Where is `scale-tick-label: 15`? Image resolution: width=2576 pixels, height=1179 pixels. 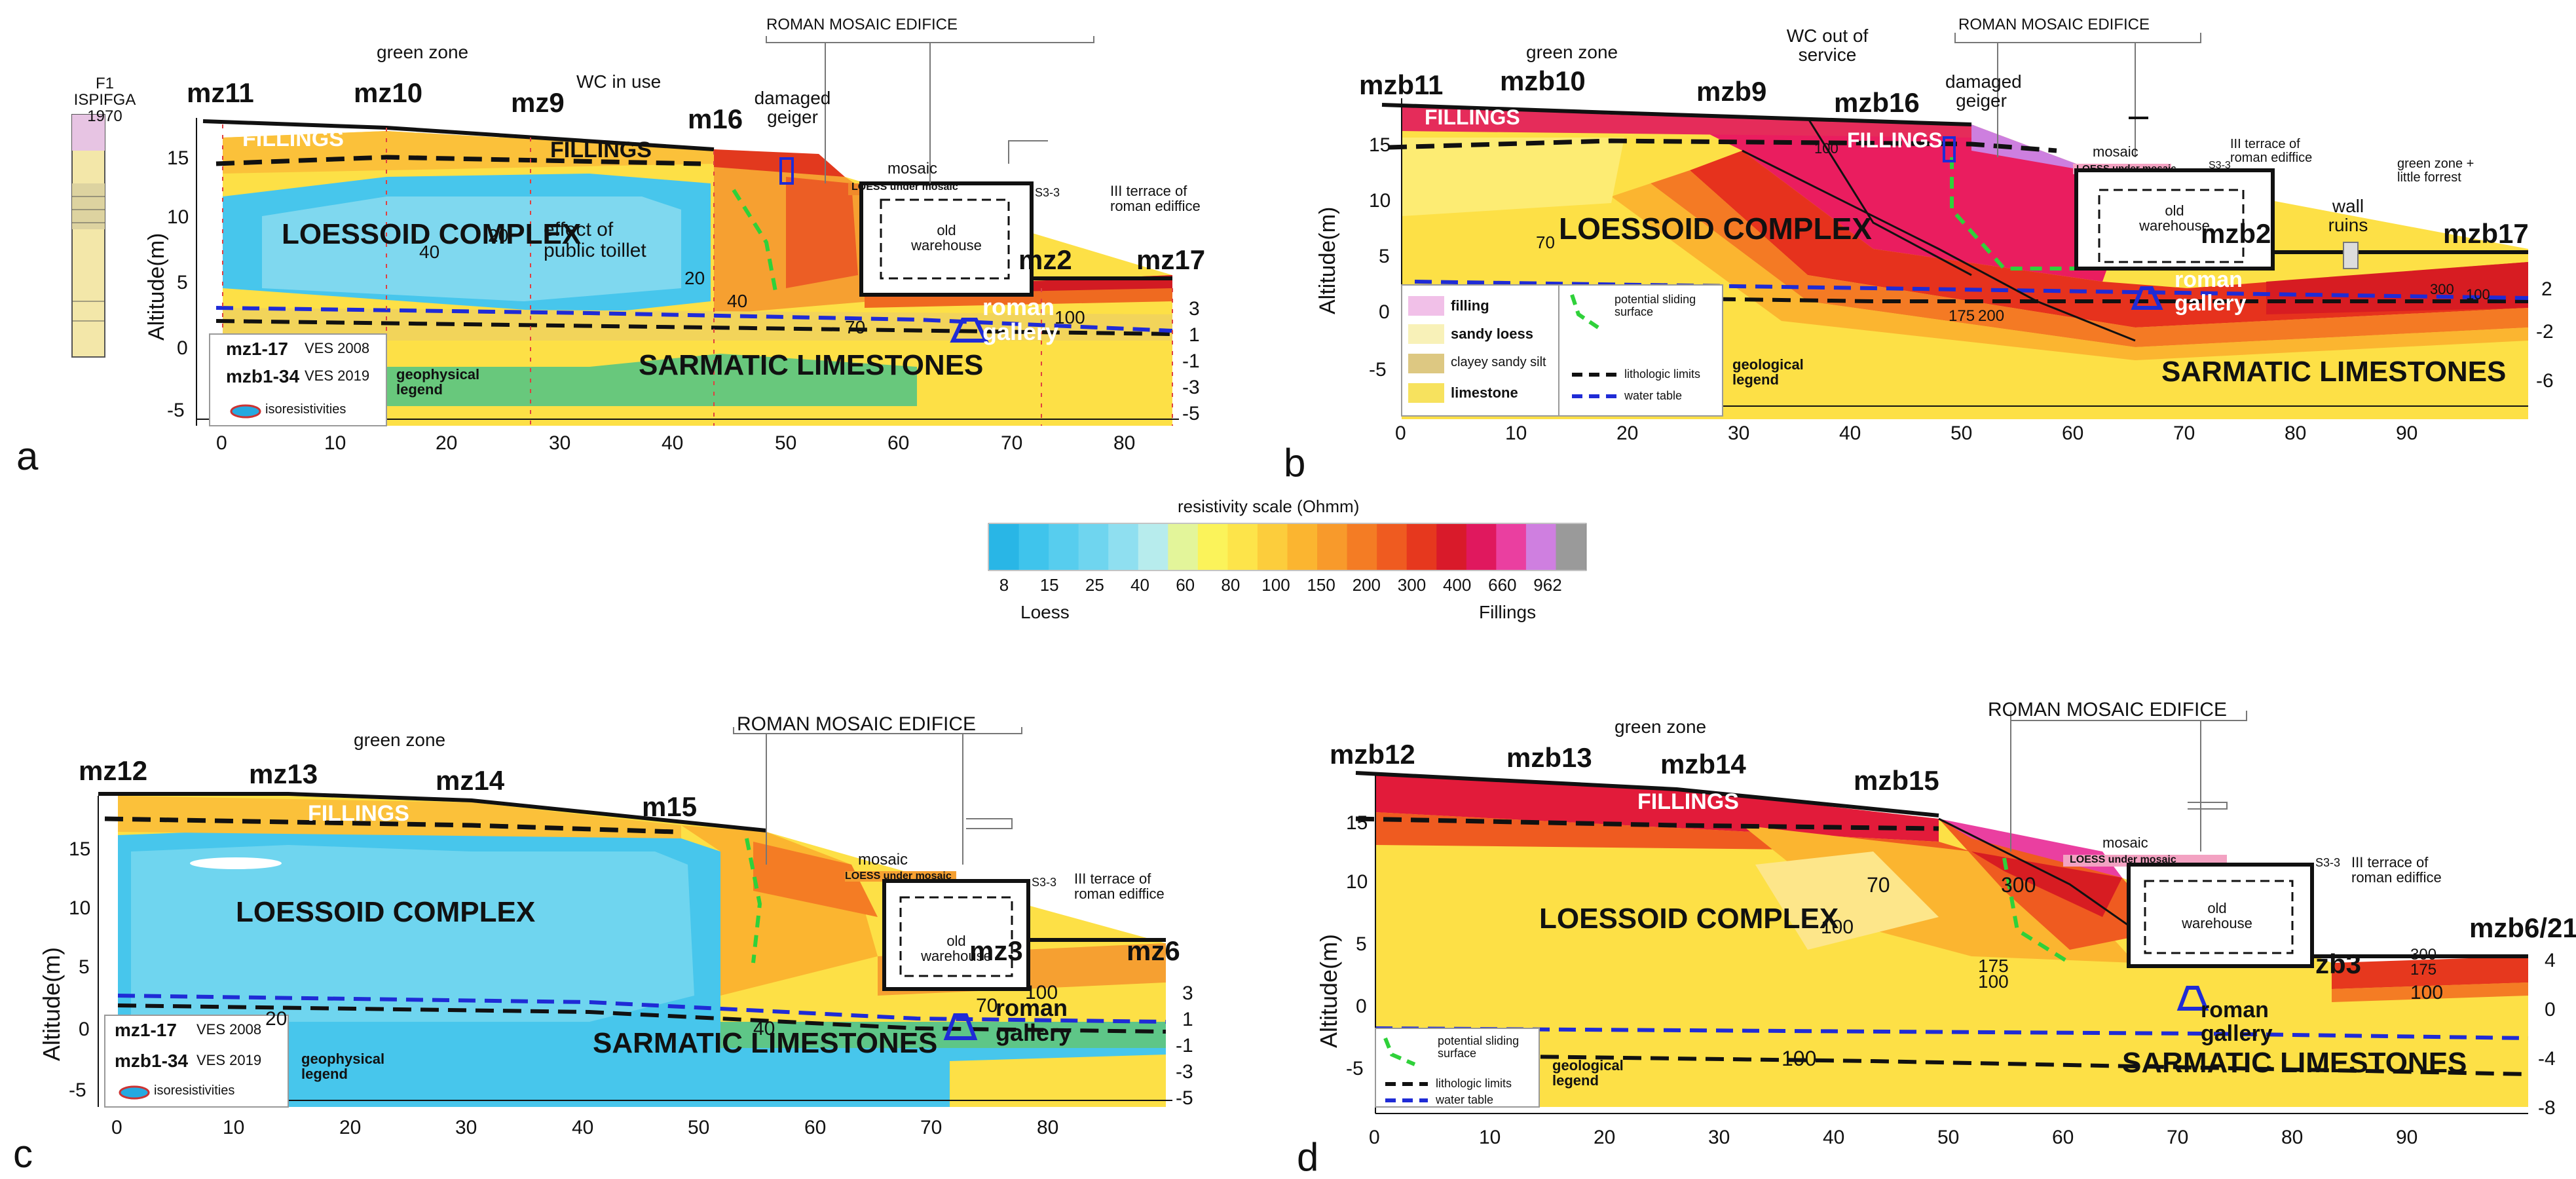 scale-tick-label: 15 is located at coordinates (1049, 585).